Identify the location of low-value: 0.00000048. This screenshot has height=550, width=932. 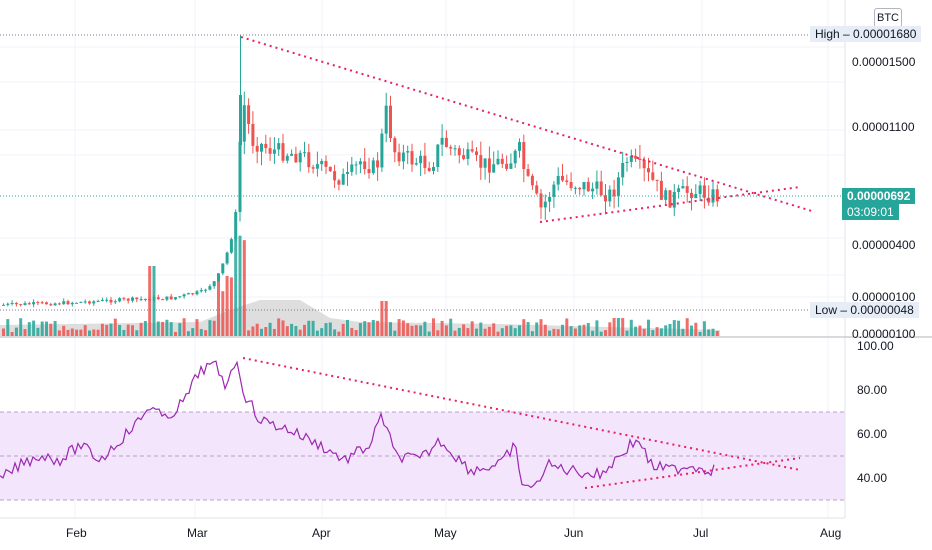
(882, 310).